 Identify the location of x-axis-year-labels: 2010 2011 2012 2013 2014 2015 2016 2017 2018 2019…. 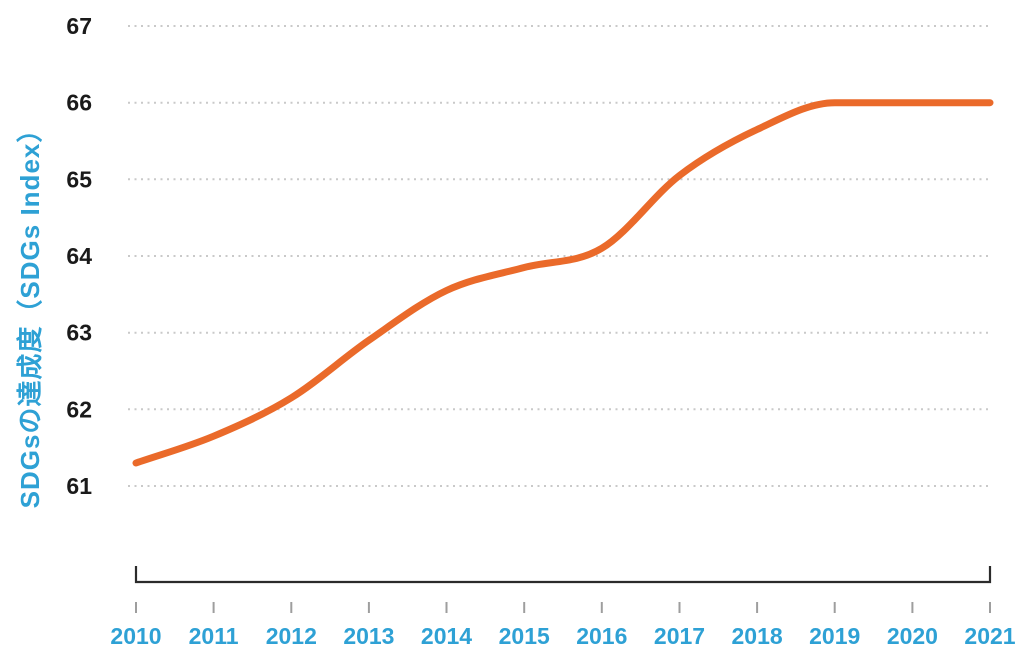
(562, 636).